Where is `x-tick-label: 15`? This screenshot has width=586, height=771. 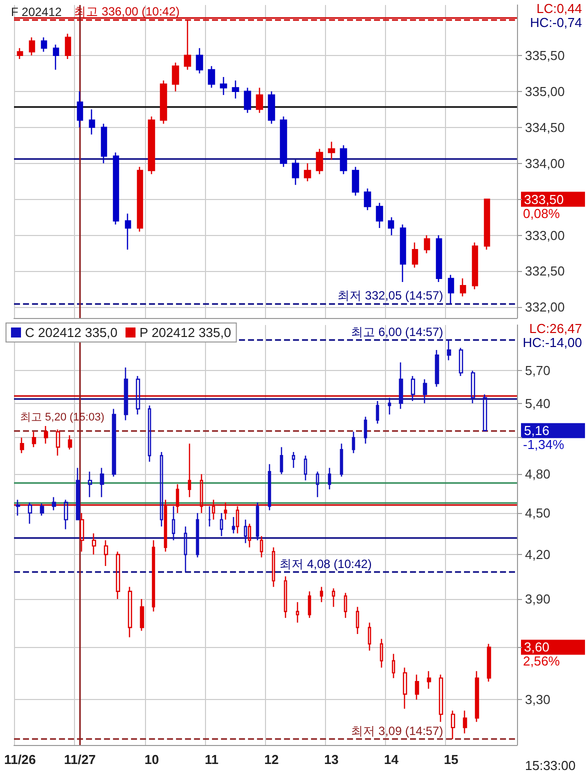
x-tick-label: 15 is located at coordinates (451, 759).